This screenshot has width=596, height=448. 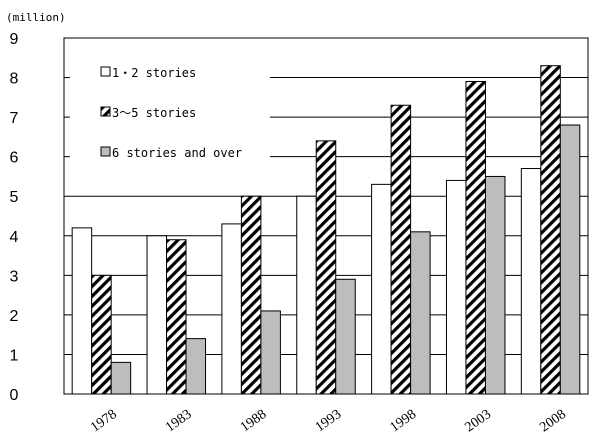 What do you see at coordinates (14, 158) in the screenshot?
I see `y-tick-label: 6` at bounding box center [14, 158].